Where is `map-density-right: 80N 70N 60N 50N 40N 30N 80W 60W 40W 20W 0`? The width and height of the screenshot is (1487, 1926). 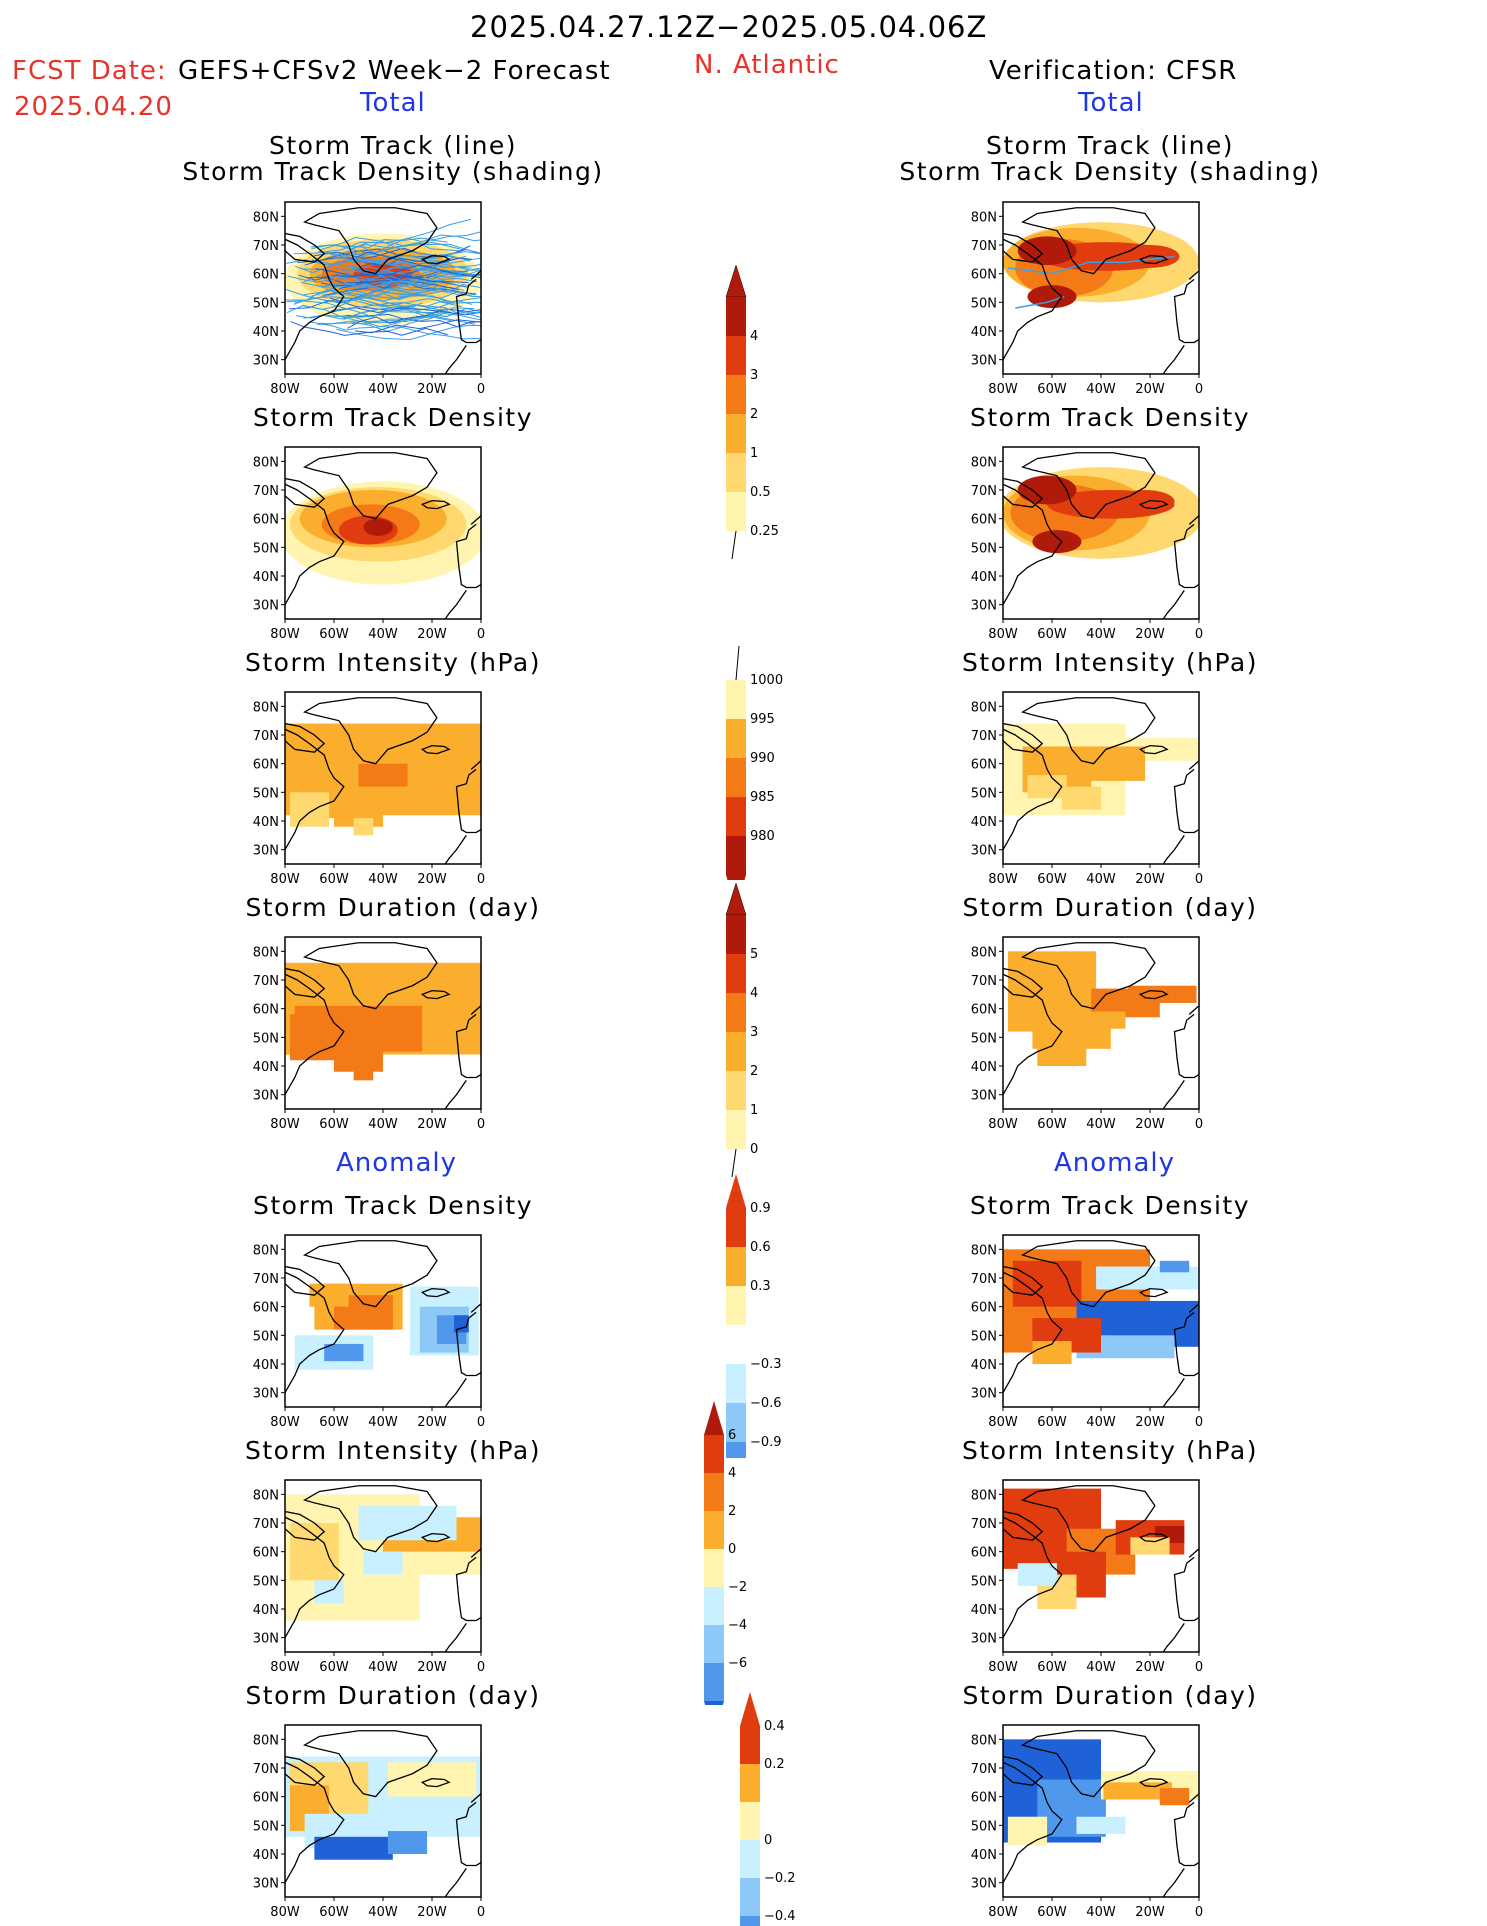
map-density-right: 80N 70N 60N 50N 40N 30N 80W 60W 40W 20W 0 is located at coordinates (1087, 544).